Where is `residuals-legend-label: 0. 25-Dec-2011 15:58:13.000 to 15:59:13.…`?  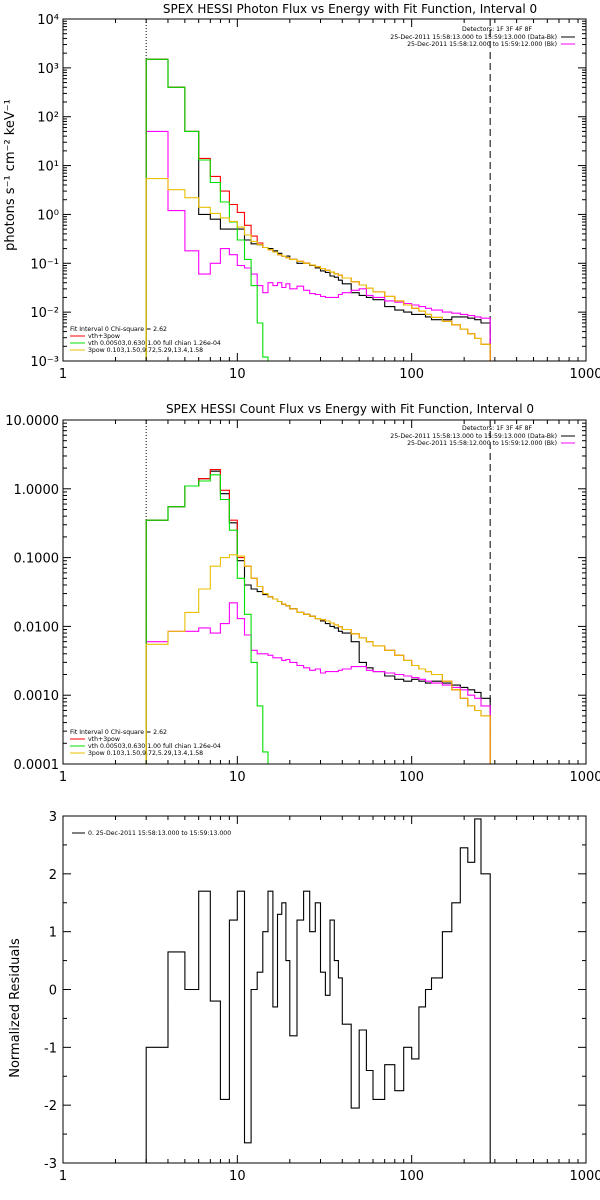
residuals-legend-label: 0. 25-Dec-2011 15:58:13.000 to 15:59:13.… is located at coordinates (159, 833).